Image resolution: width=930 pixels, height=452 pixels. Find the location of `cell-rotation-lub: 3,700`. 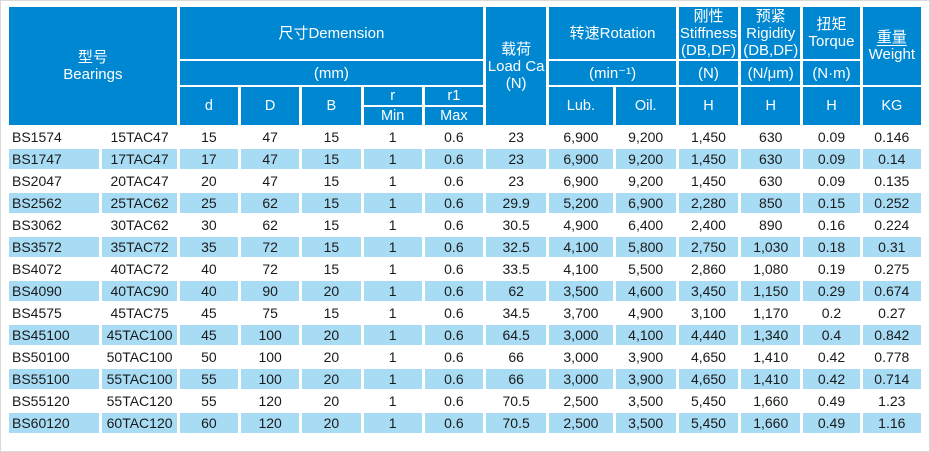

cell-rotation-lub: 3,700 is located at coordinates (581, 313).